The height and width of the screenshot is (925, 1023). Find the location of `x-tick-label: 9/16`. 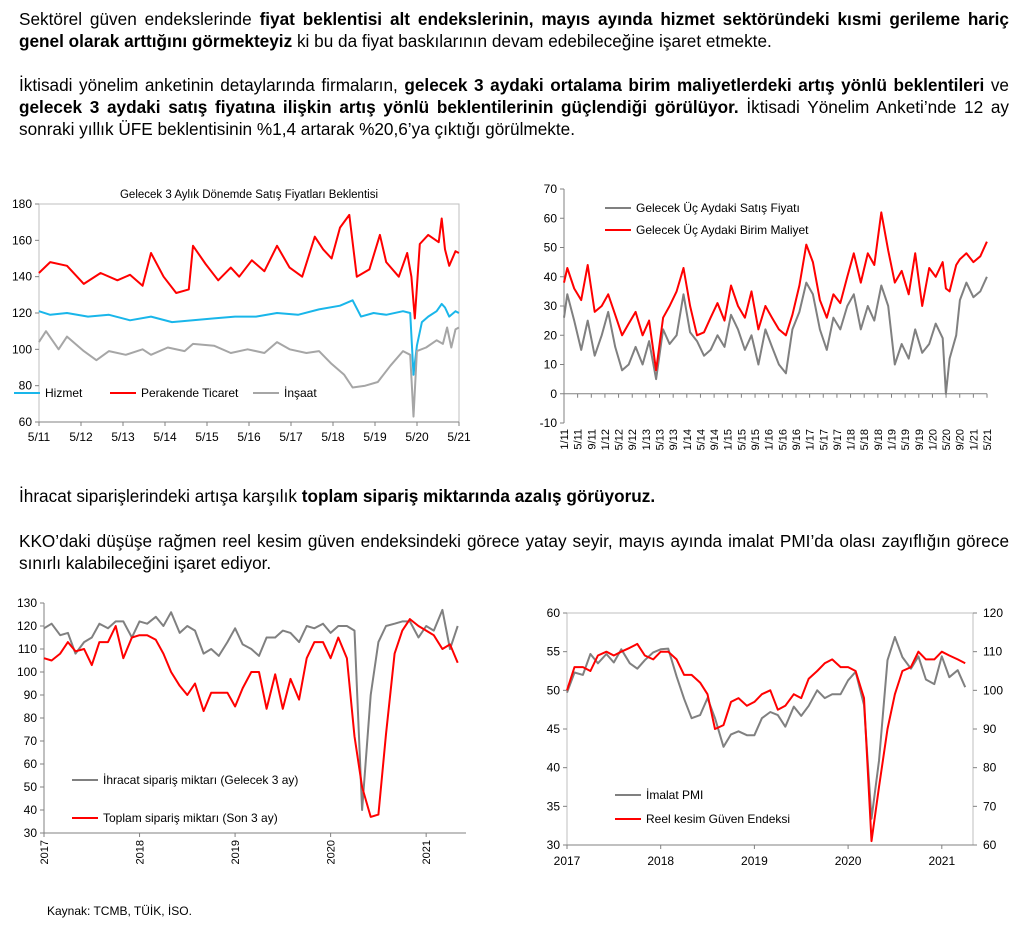

x-tick-label: 9/16 is located at coordinates (797, 439).